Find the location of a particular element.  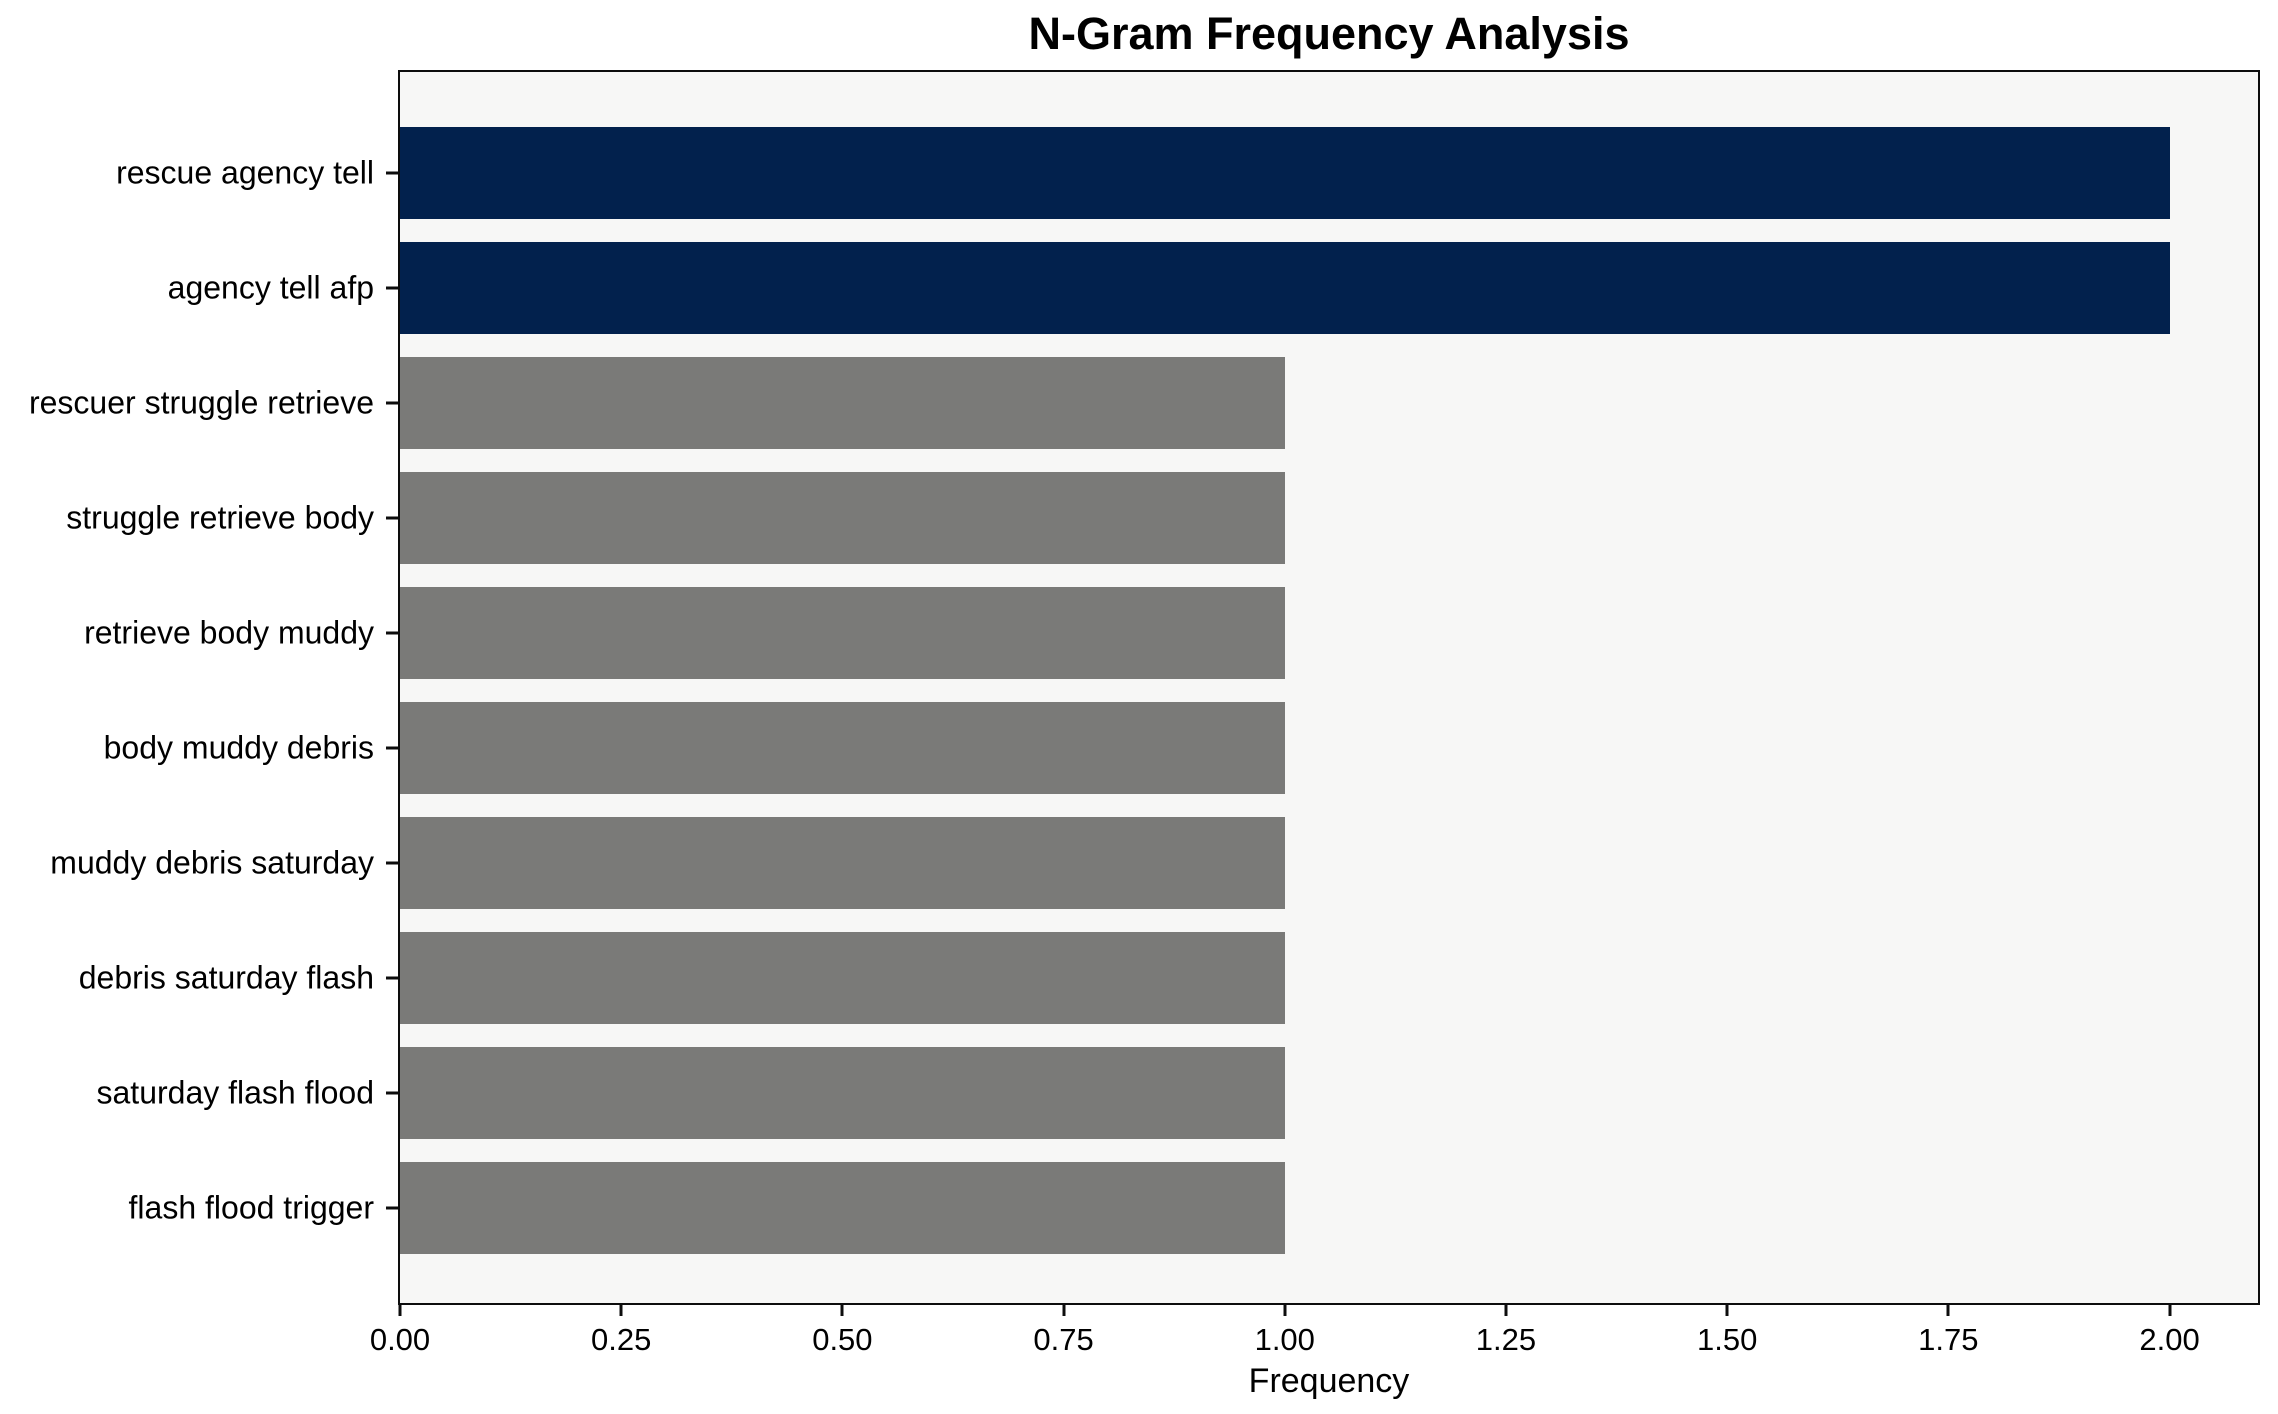

x-tick-label: 0.00 is located at coordinates (400, 1339).